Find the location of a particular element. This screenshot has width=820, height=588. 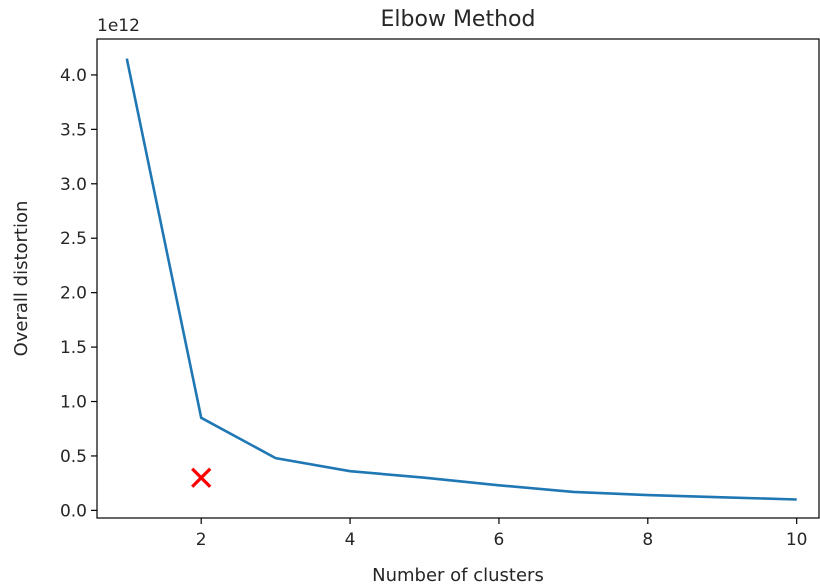

x-tick-label: 4 is located at coordinates (350, 540).